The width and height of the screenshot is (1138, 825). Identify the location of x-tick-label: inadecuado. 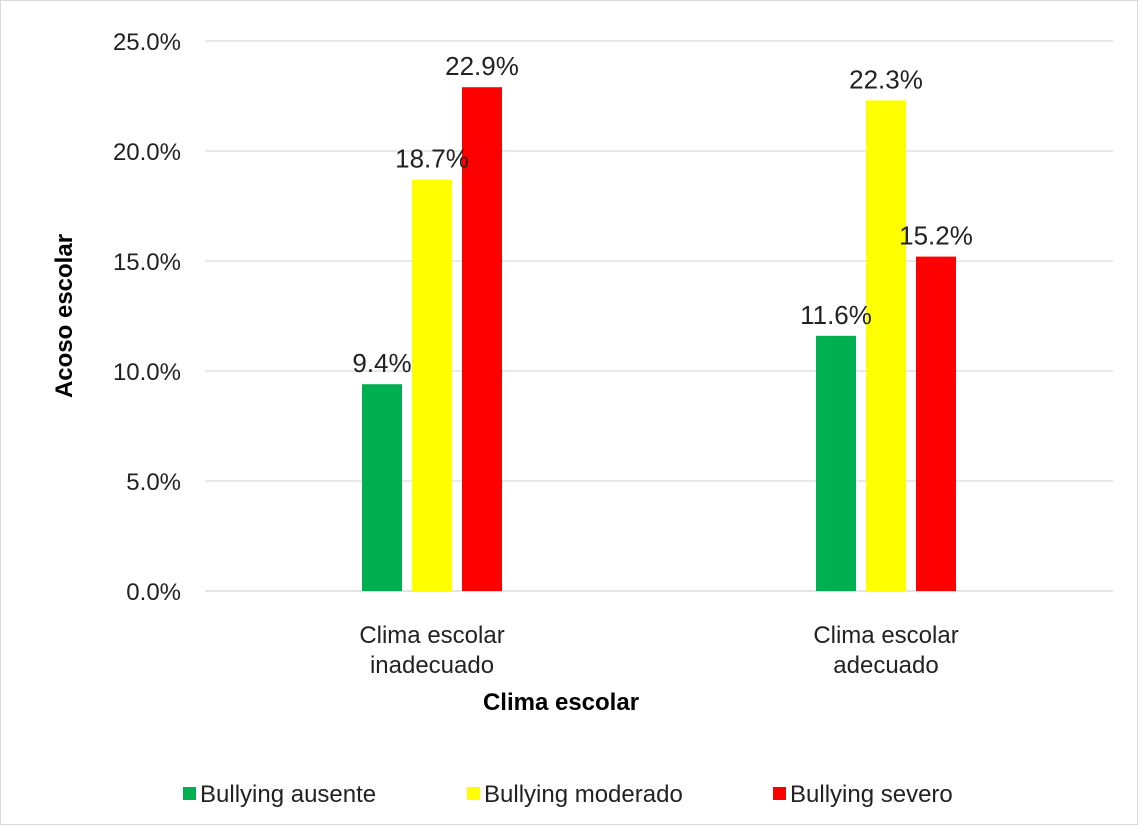
(432, 665).